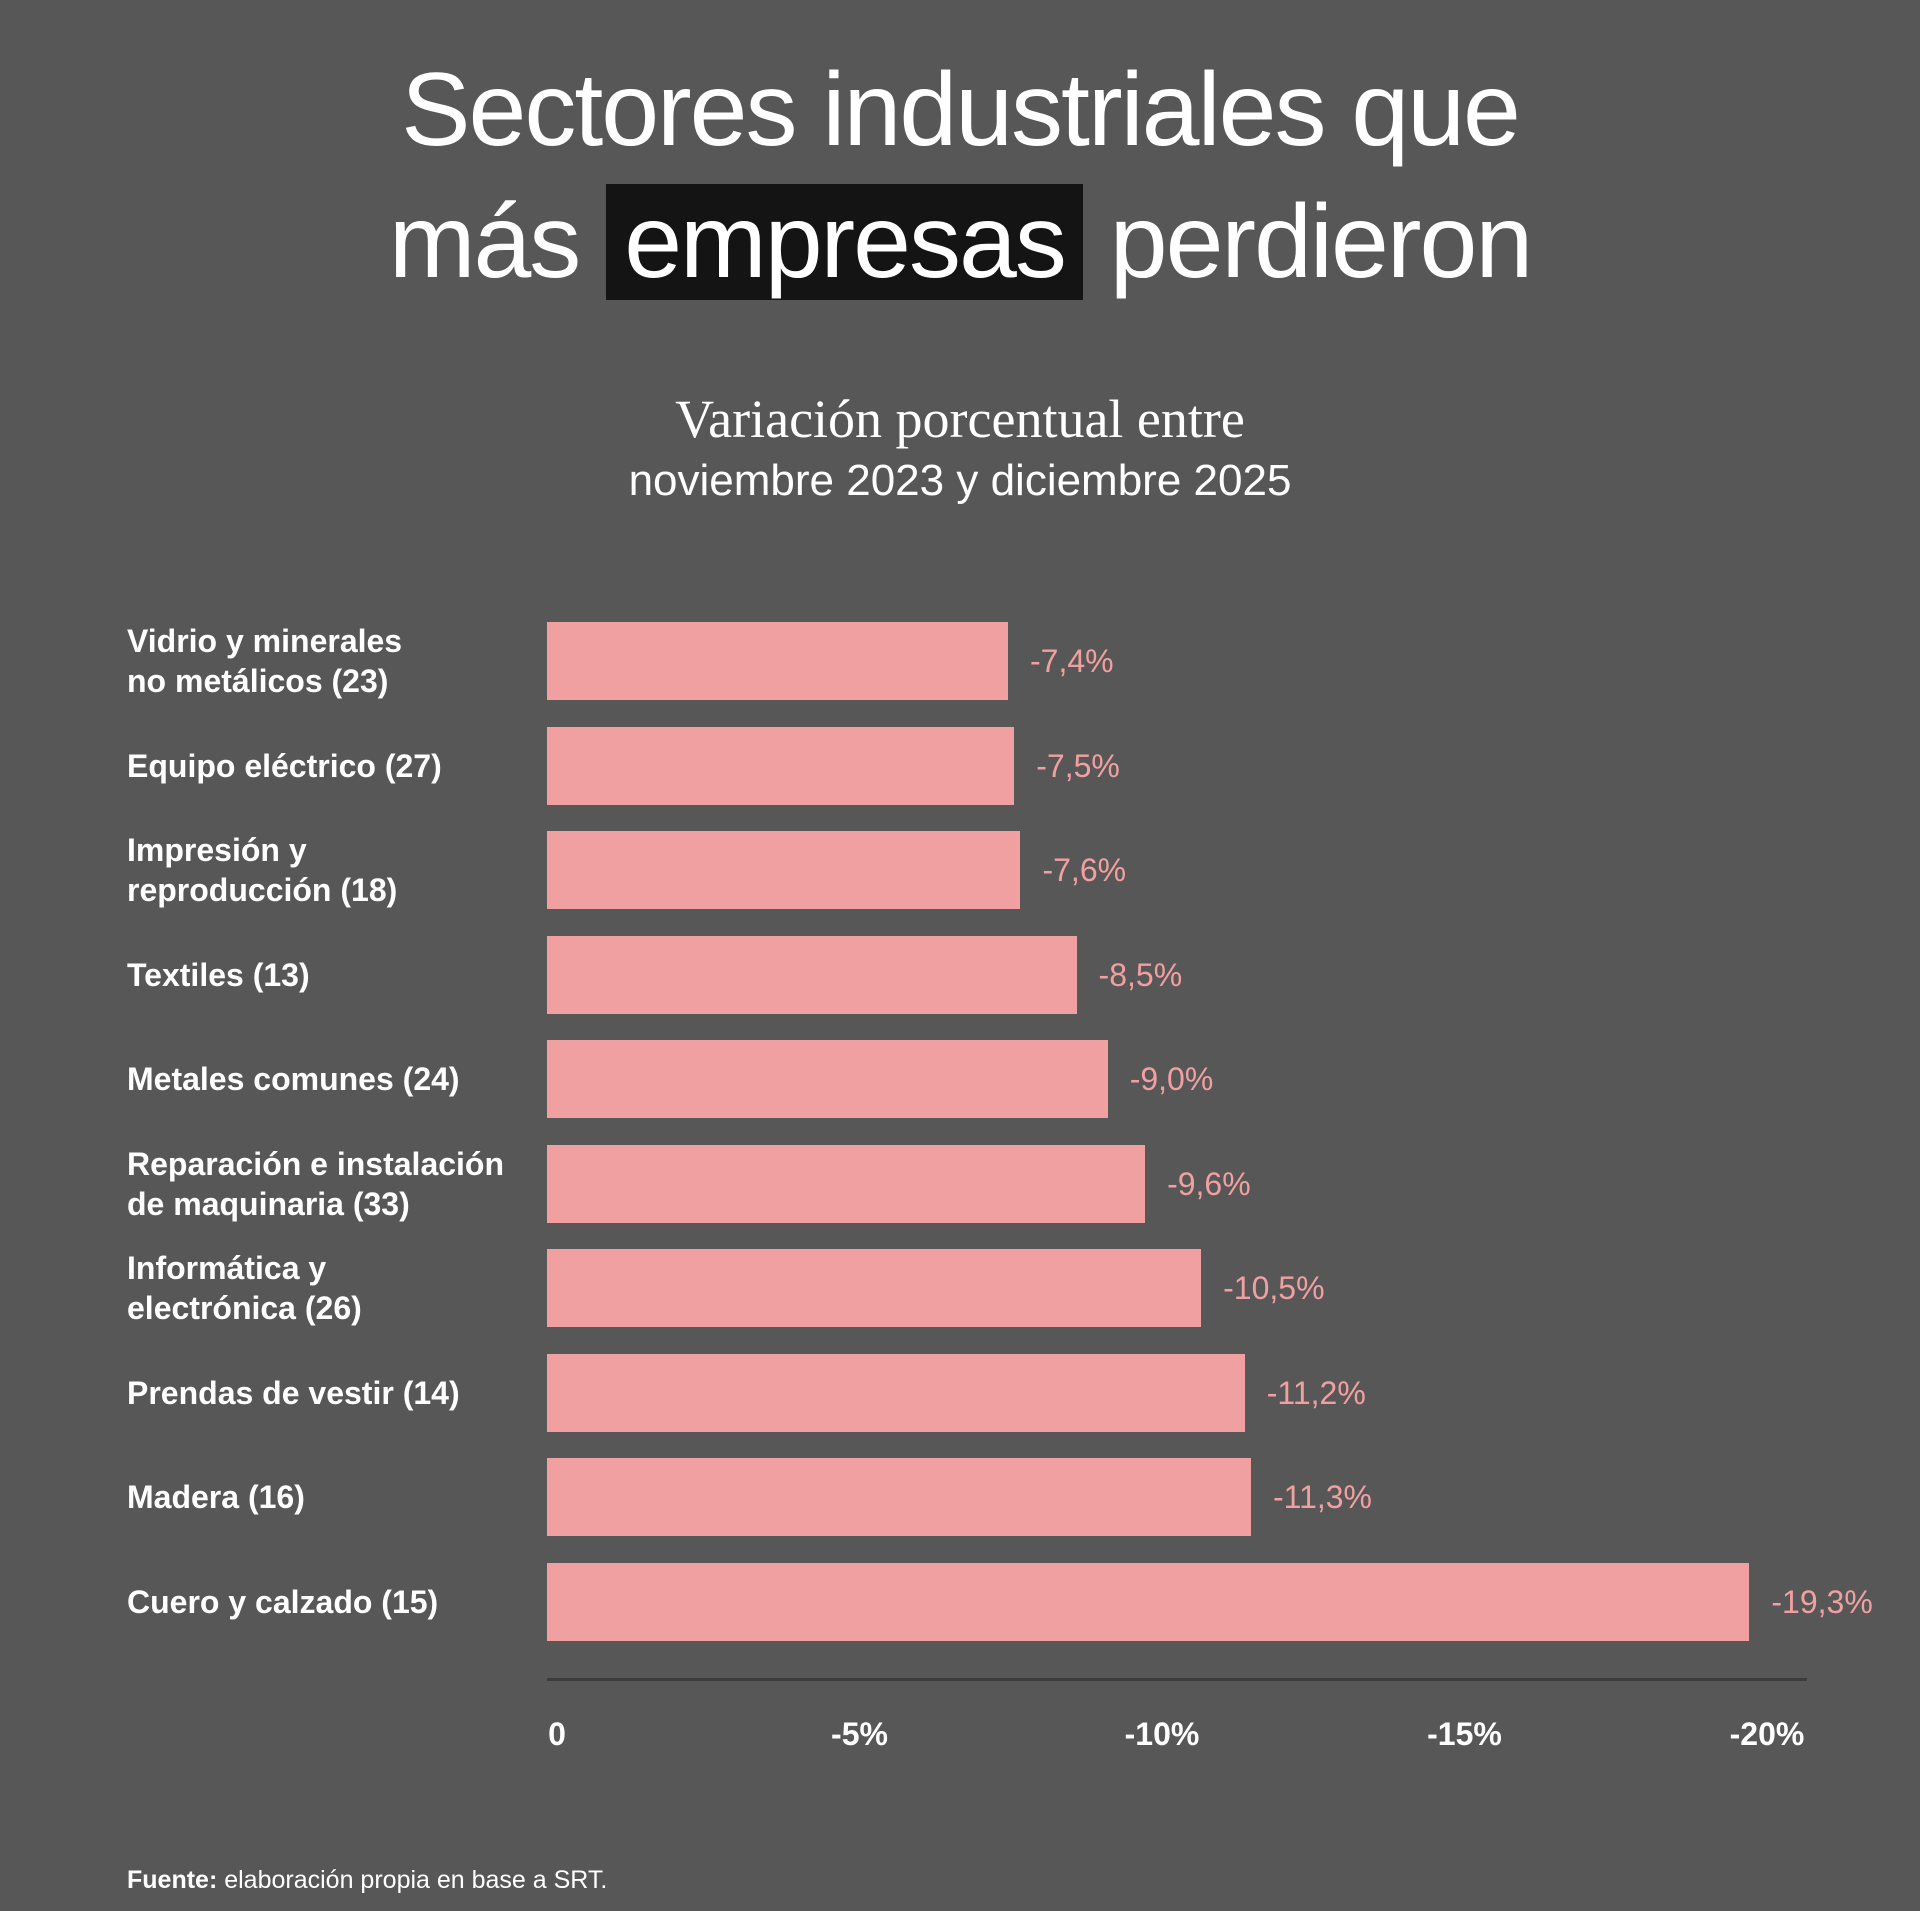  I want to click on title-word: perdieron, so click(1321, 242).